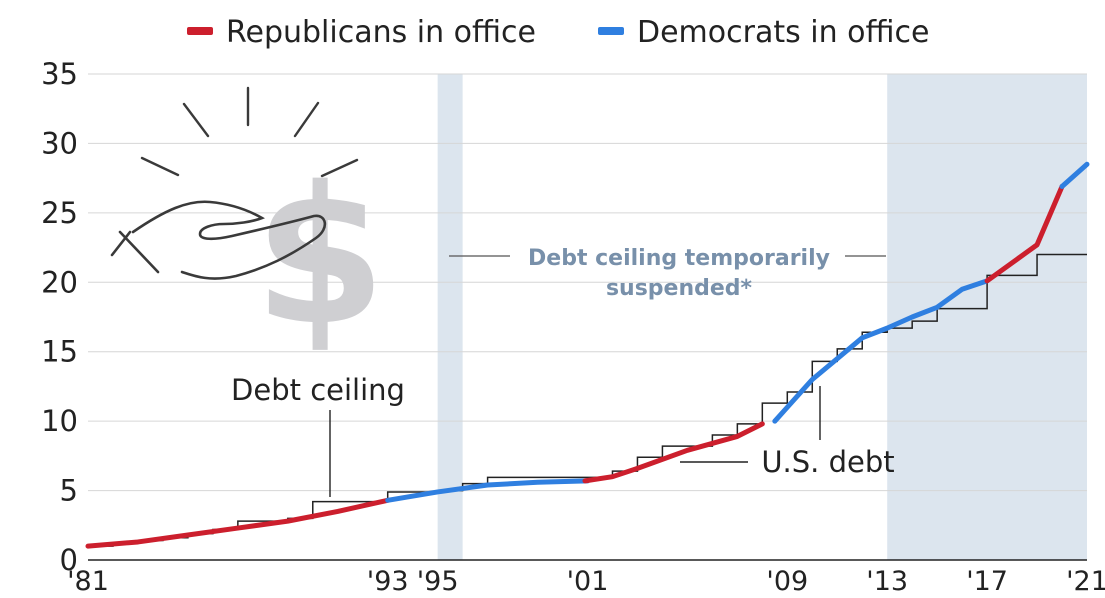  I want to click on y-tick-label: 5, so click(69, 491).